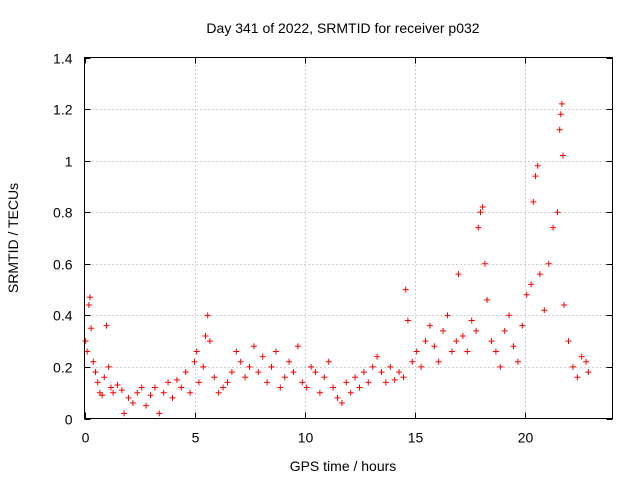 Image resolution: width=640 pixels, height=480 pixels. What do you see at coordinates (13, 238) in the screenshot?
I see `y-axis-title: SRMTID / TECUs` at bounding box center [13, 238].